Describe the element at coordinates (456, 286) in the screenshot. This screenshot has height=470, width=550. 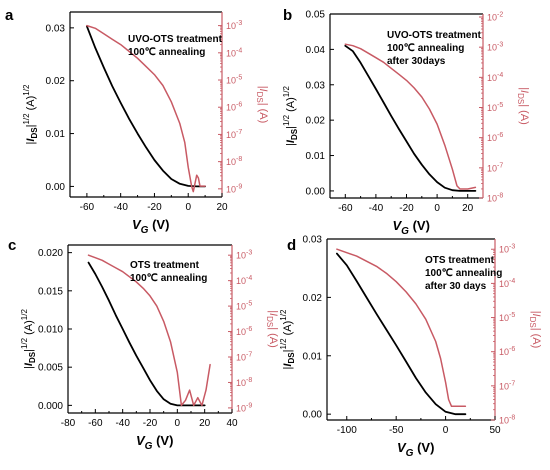
I see `annotation-line: after 30 days` at that location.